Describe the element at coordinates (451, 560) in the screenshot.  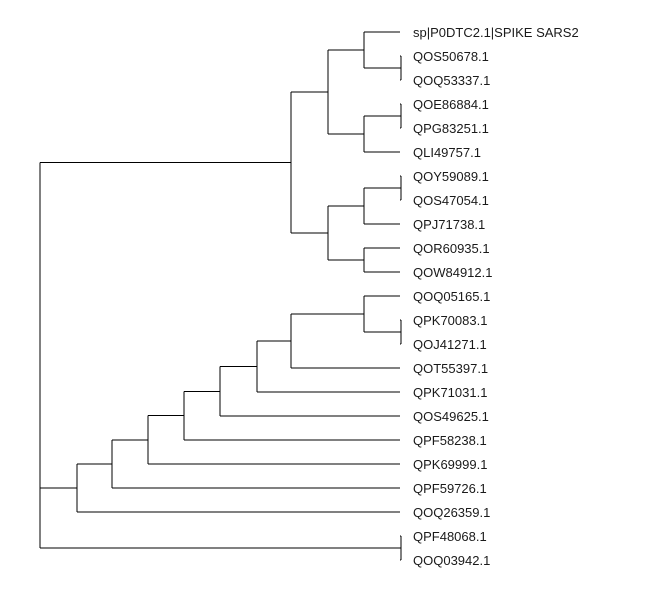
I see `leaf-label: QOQ03942.1` at that location.